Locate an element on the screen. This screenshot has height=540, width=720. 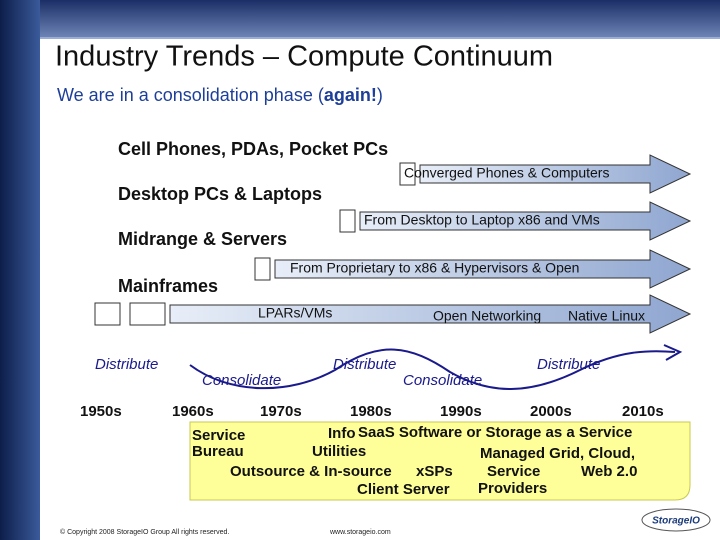
decade: 2010s is located at coordinates (643, 411).